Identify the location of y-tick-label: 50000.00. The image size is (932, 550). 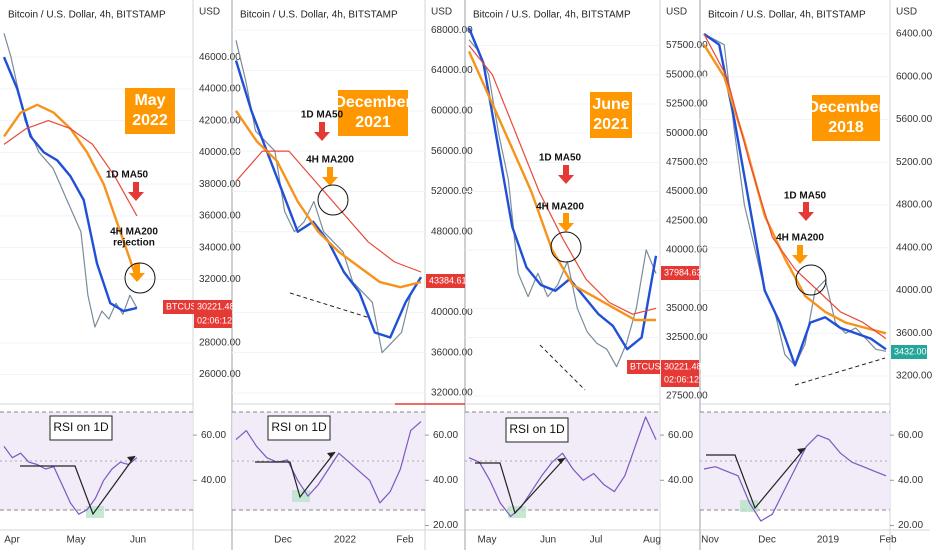
(687, 133).